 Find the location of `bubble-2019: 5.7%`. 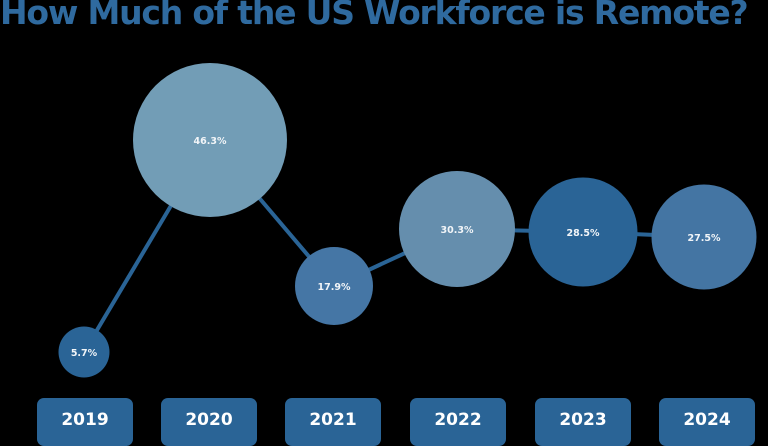

bubble-2019: 5.7% is located at coordinates (84, 352).